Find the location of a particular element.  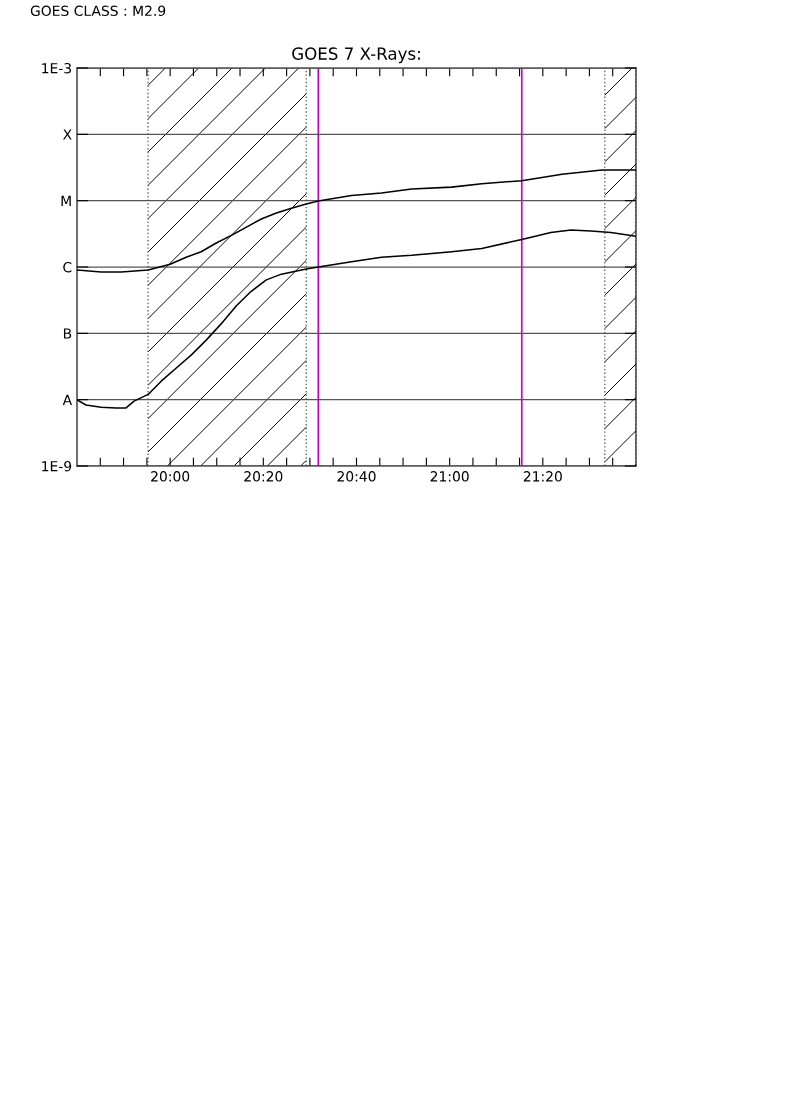

y-tick-label: 1E-9 is located at coordinates (57, 466).